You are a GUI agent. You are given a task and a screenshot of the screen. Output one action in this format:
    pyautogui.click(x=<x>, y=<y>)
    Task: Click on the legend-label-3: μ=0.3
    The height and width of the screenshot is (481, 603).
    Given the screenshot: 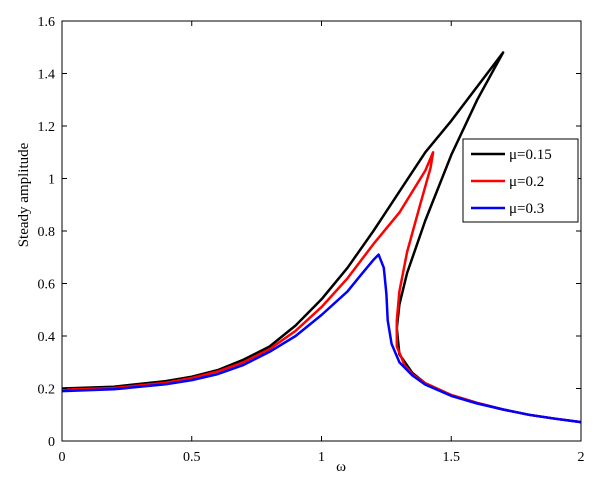 What is the action you would take?
    pyautogui.click(x=526, y=209)
    